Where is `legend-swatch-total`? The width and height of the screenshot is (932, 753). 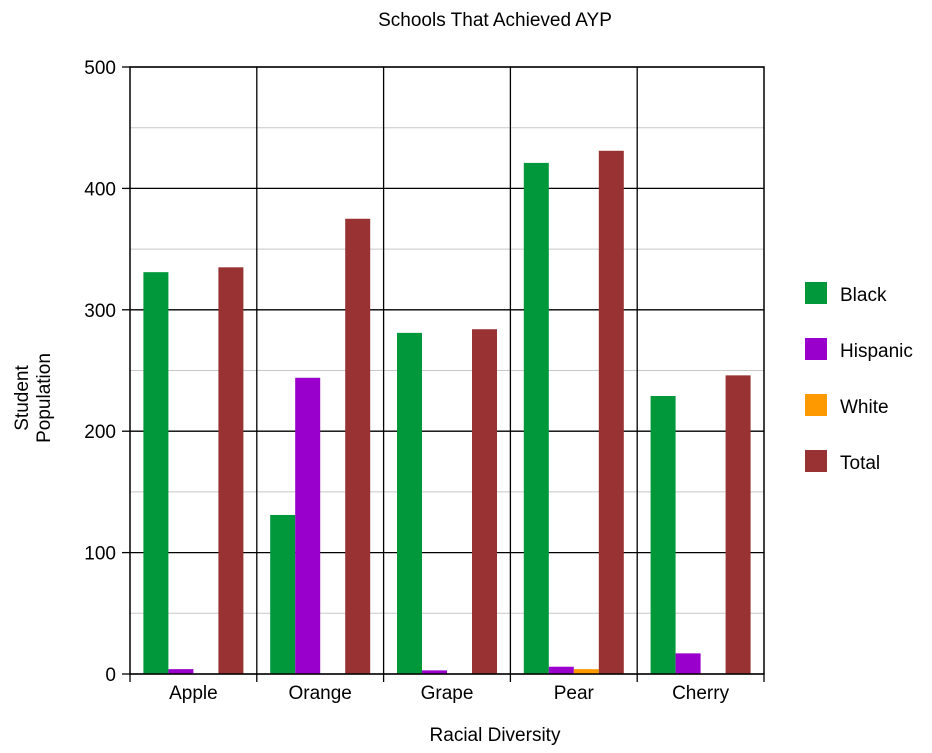
legend-swatch-total is located at coordinates (816, 461).